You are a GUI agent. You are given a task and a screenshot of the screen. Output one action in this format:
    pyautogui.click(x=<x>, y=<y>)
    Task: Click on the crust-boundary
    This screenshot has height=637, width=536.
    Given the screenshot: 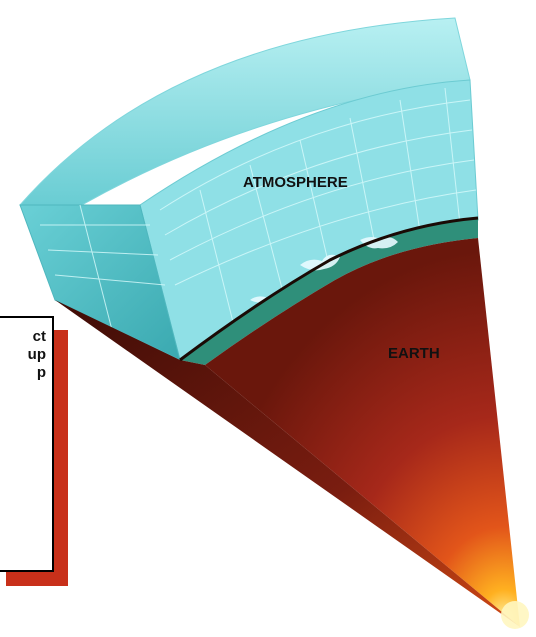 What is the action you would take?
    pyautogui.click(x=329, y=289)
    